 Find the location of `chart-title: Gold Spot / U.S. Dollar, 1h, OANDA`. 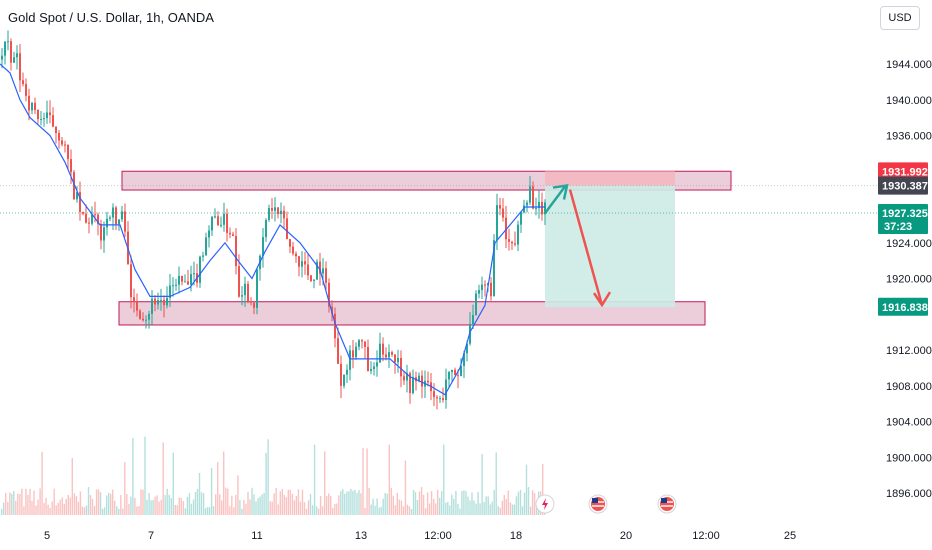

chart-title: Gold Spot / U.S. Dollar, 1h, OANDA is located at coordinates (111, 17).